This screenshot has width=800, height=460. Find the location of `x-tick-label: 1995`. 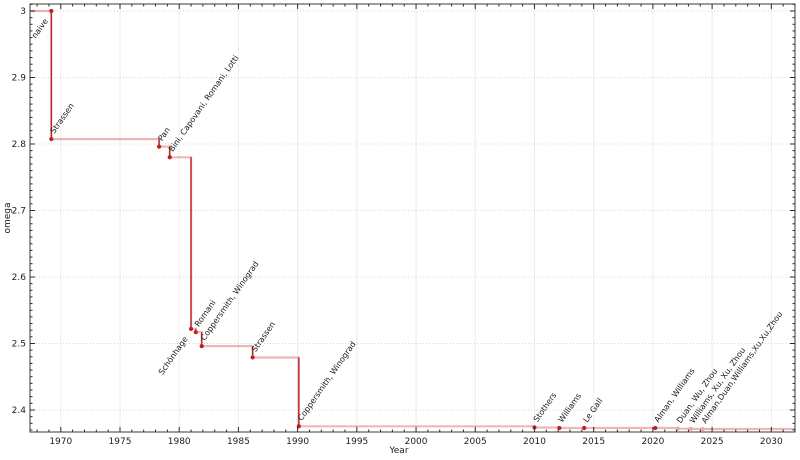

x-tick-label: 1995 is located at coordinates (356, 442).